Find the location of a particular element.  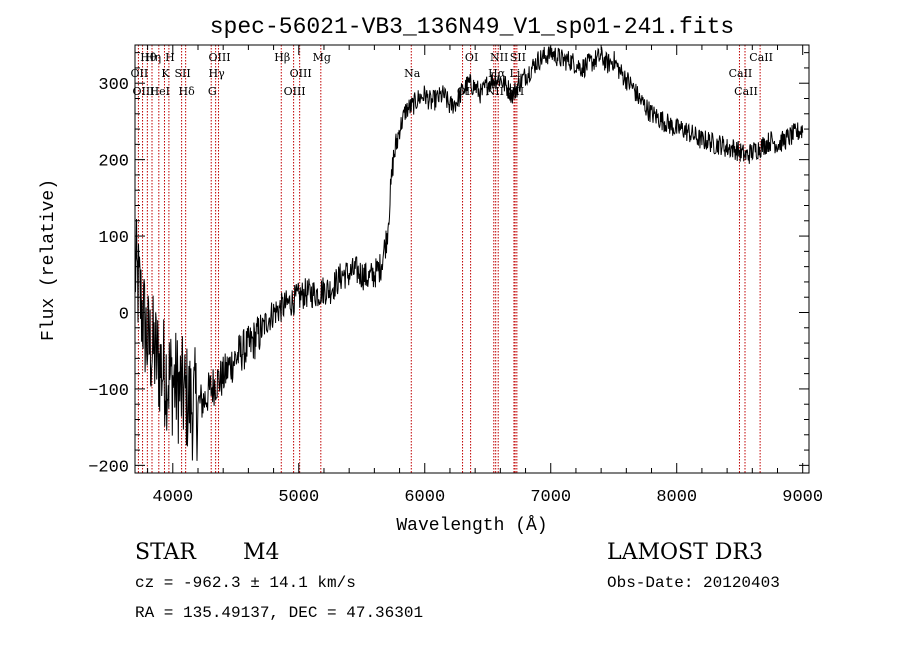

object-class: STAR is located at coordinates (165, 552).